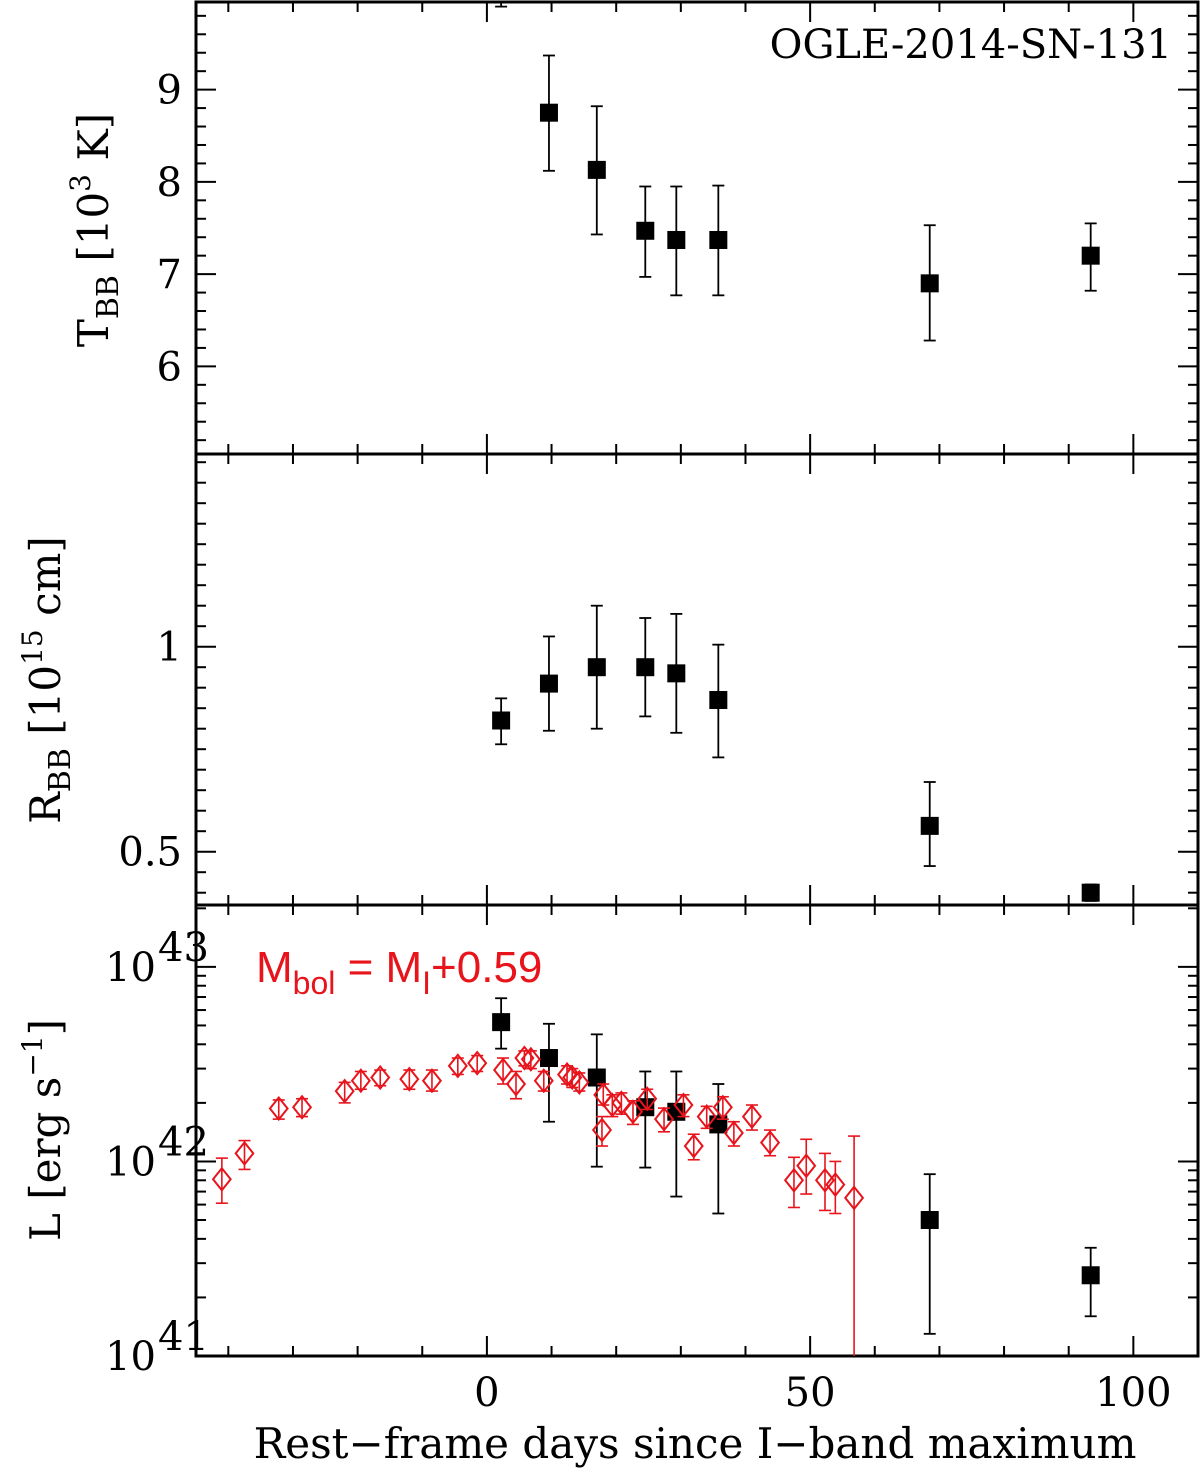 The width and height of the screenshot is (1200, 1473). I want to click on ylabel-luminosity-main: L [erg s, so click(45, 1159).